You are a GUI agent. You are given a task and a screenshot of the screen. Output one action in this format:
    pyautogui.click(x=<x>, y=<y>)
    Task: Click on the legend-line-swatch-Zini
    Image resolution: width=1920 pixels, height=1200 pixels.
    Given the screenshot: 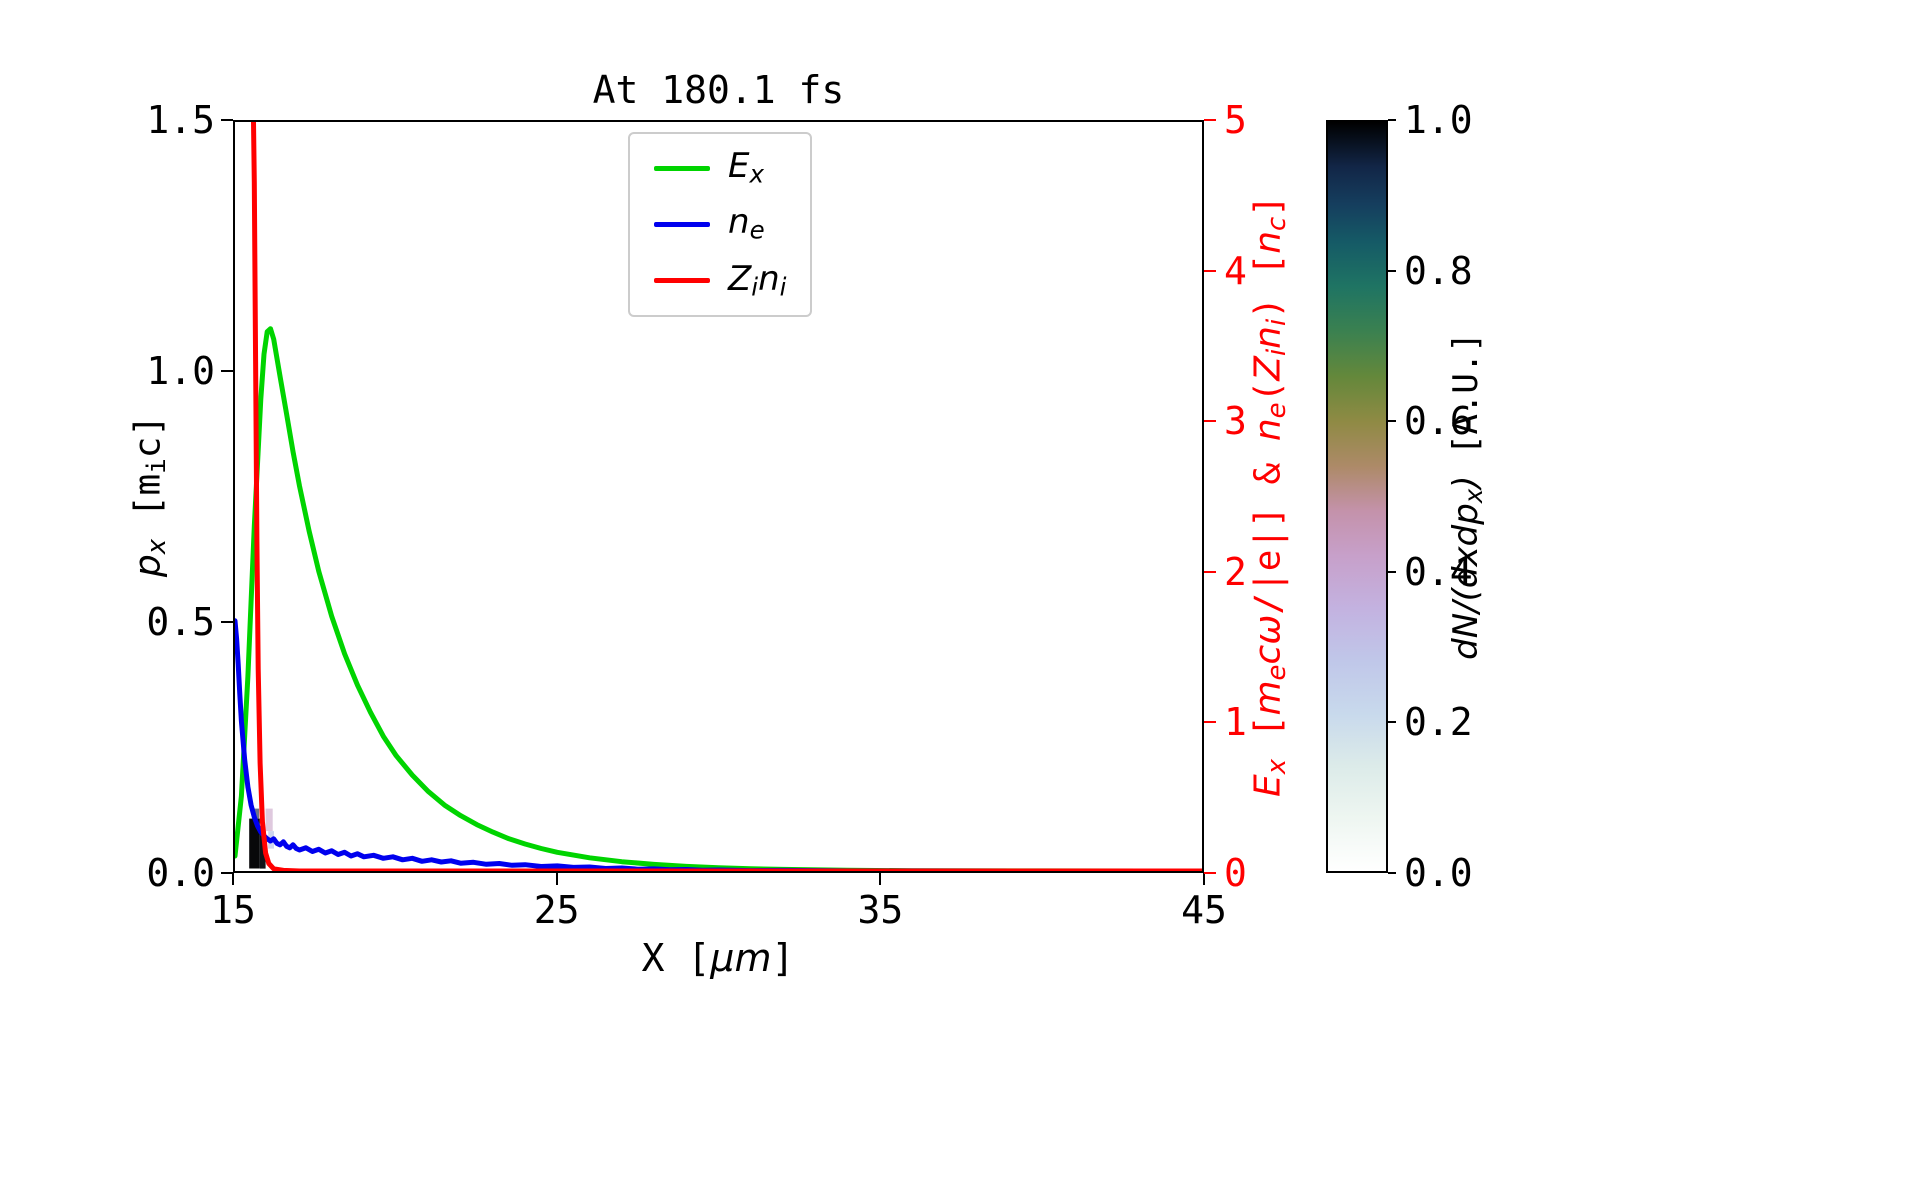 What is the action you would take?
    pyautogui.click(x=682, y=281)
    